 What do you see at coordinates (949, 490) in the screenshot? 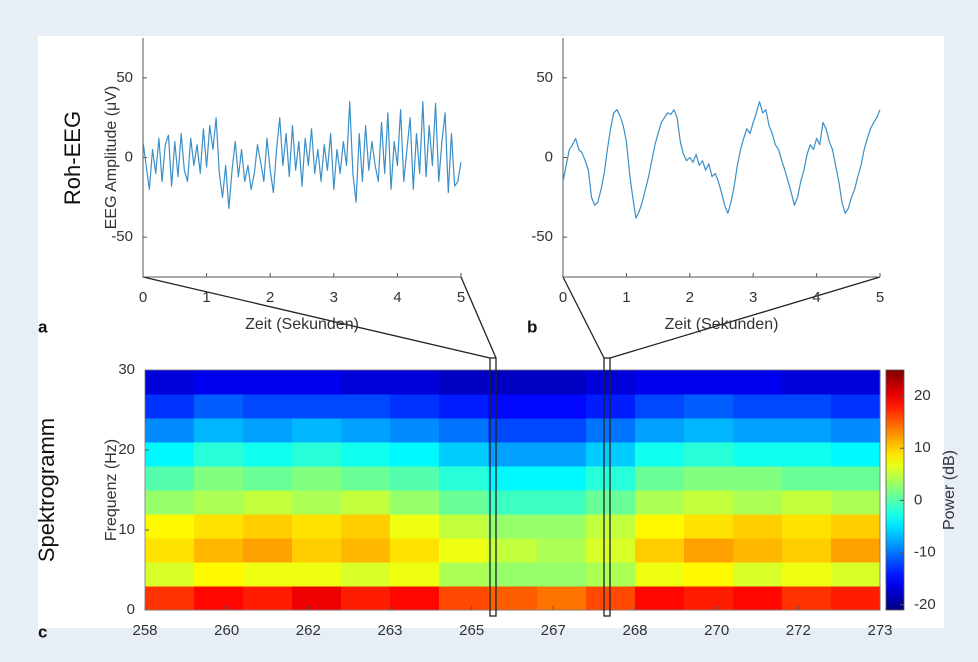
I see `colorbar-label: Power (dB)` at bounding box center [949, 490].